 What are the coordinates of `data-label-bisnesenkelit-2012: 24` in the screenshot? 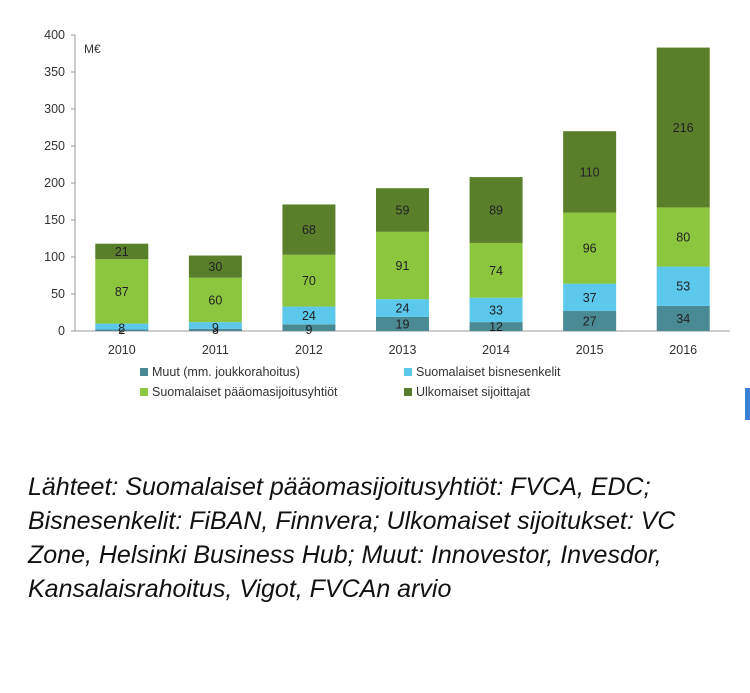 It's located at (309, 316).